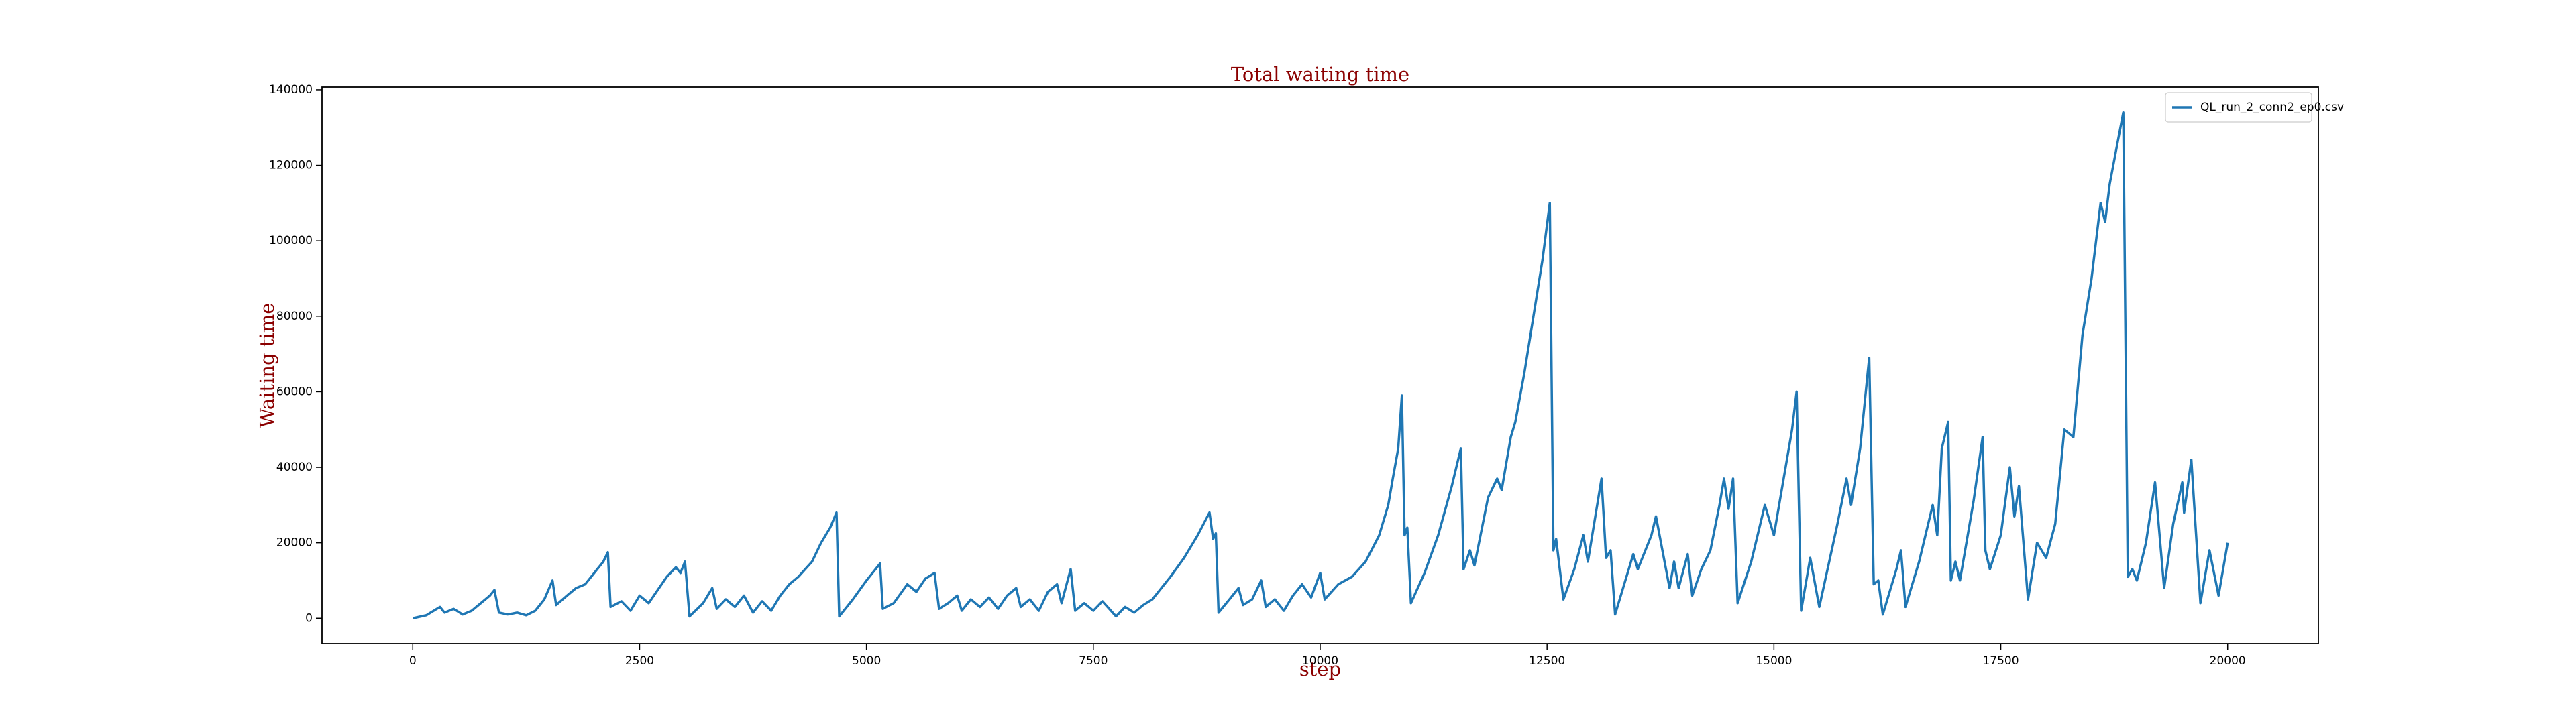 The height and width of the screenshot is (724, 2576). Describe the element at coordinates (1320, 661) in the screenshot. I see `x-tick-label: 10000` at that location.